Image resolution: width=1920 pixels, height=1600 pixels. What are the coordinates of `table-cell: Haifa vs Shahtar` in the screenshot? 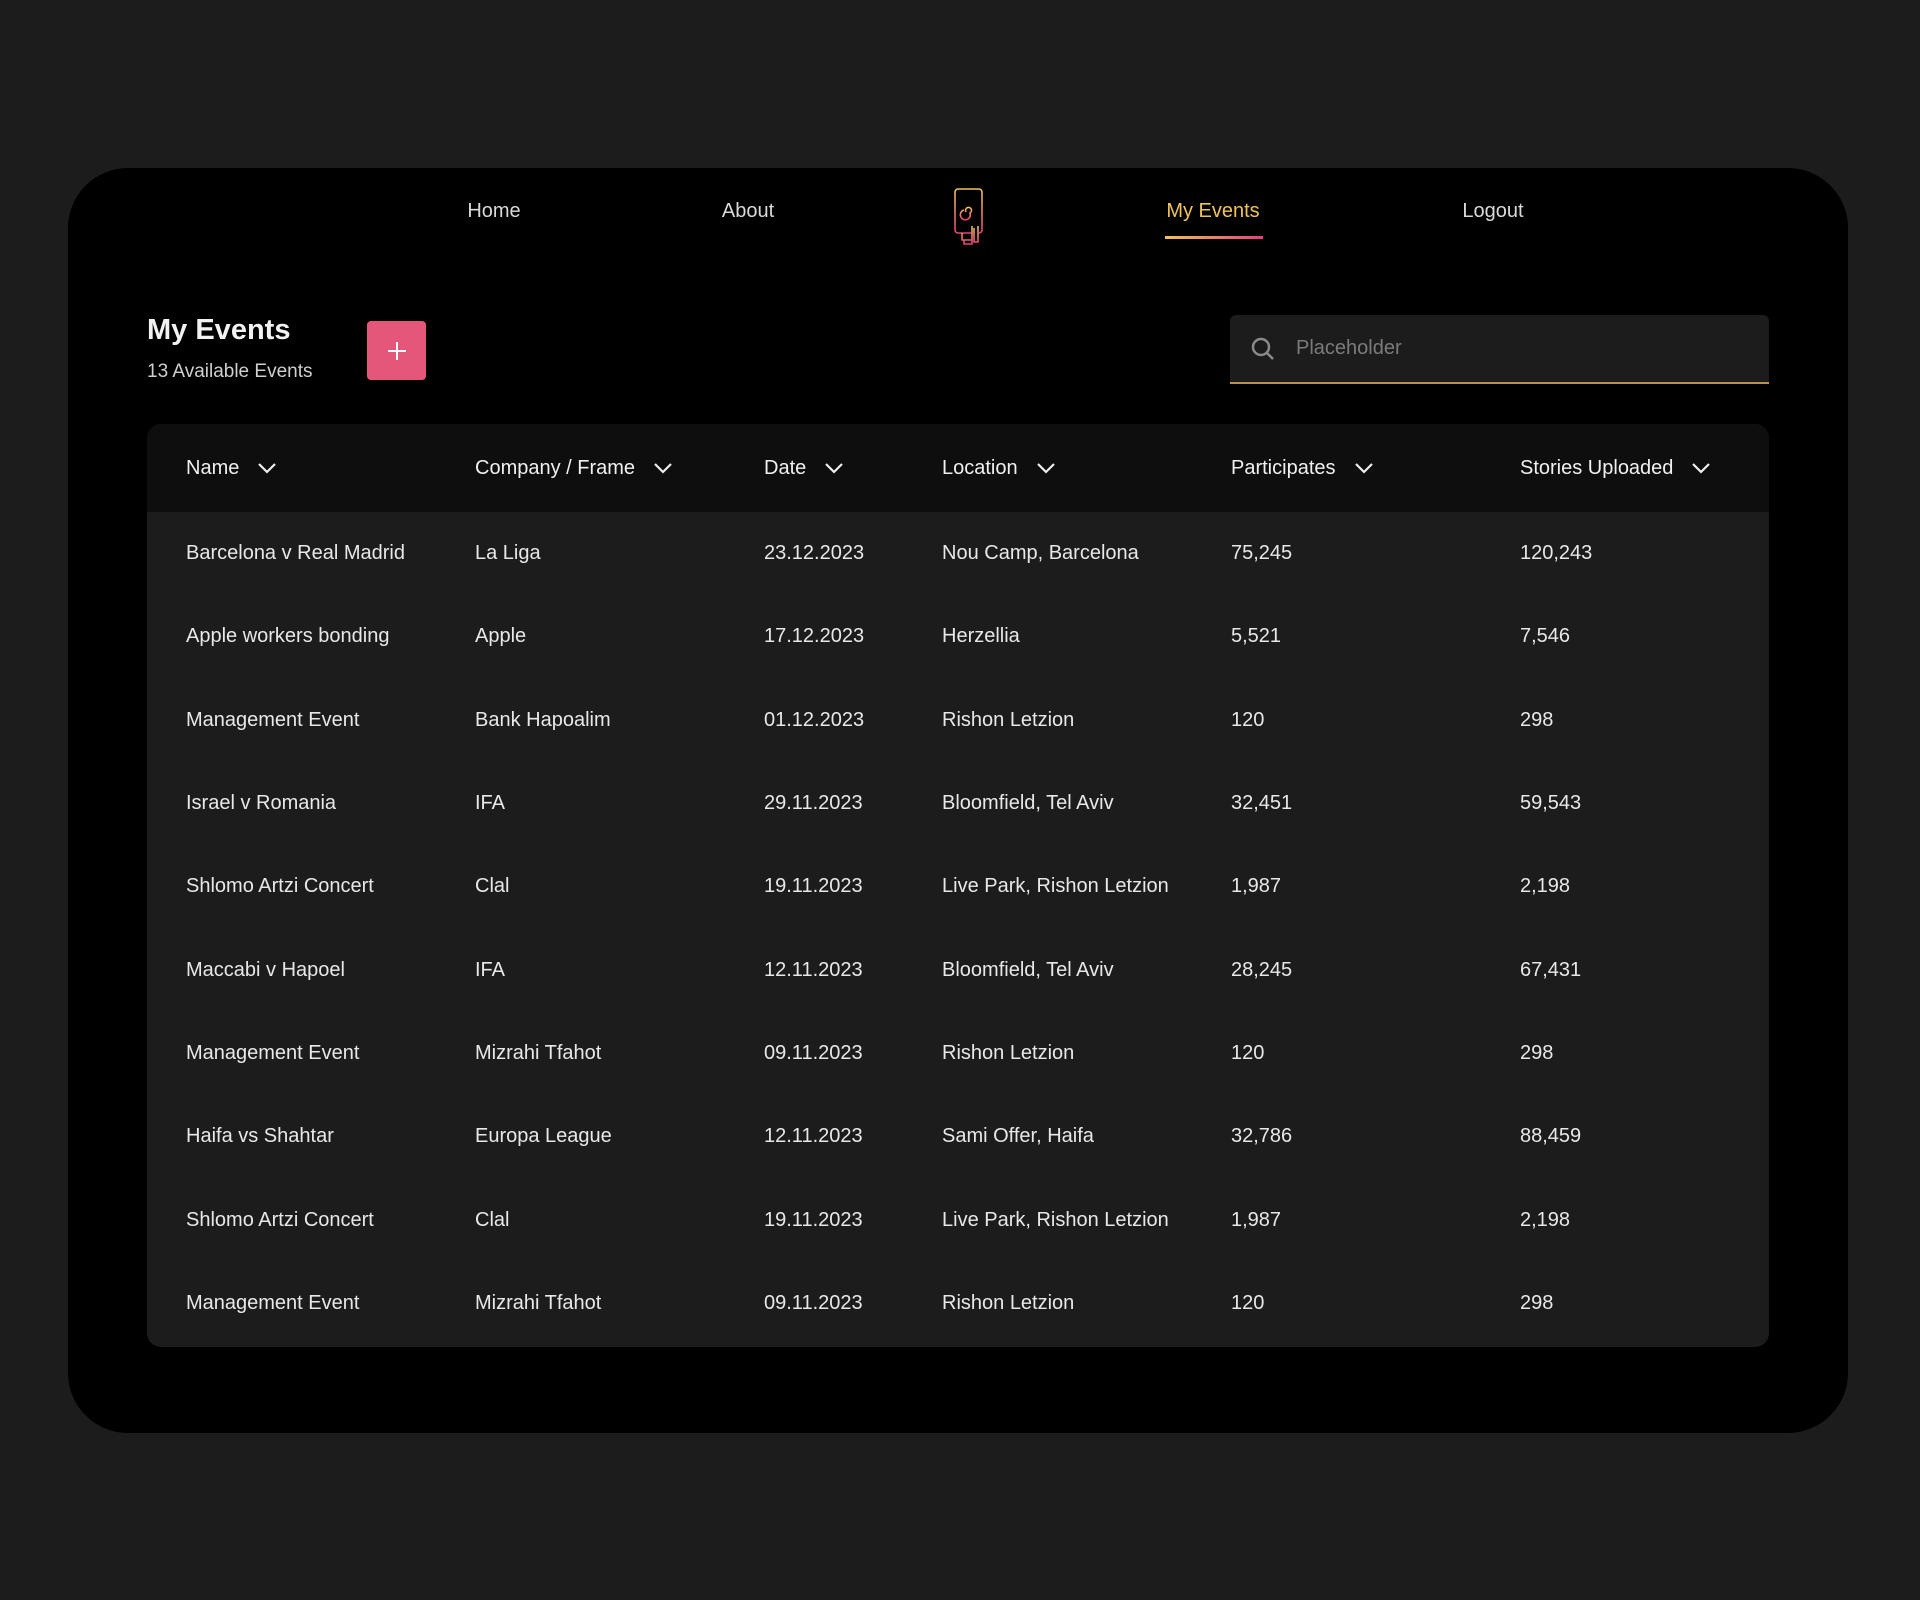 It's located at (260, 1136).